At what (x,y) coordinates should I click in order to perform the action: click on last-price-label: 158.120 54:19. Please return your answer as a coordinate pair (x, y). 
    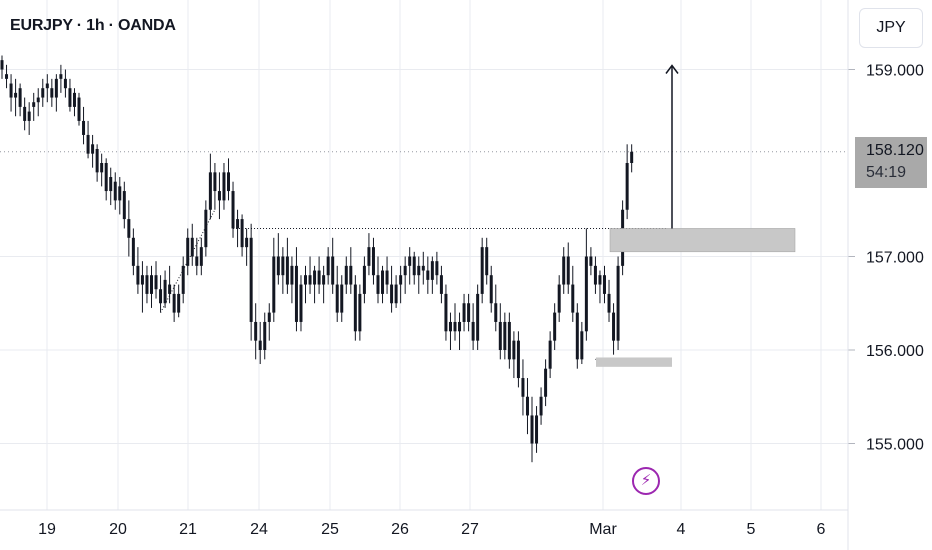
    Looking at the image, I should click on (891, 162).